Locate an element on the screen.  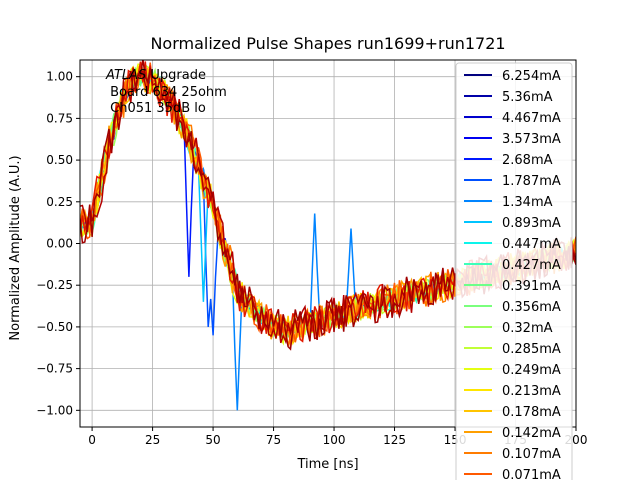
y-tick-label: −0.50 is located at coordinates (54, 327).